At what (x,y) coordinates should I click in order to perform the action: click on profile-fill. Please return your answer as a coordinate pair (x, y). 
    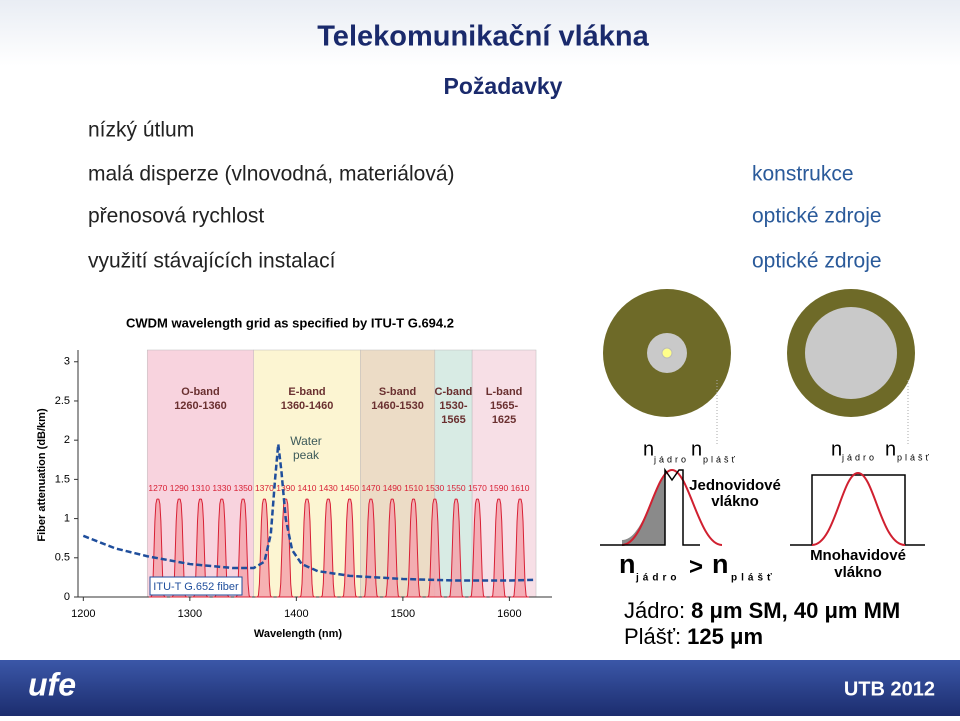
    Looking at the image, I should click on (643, 508).